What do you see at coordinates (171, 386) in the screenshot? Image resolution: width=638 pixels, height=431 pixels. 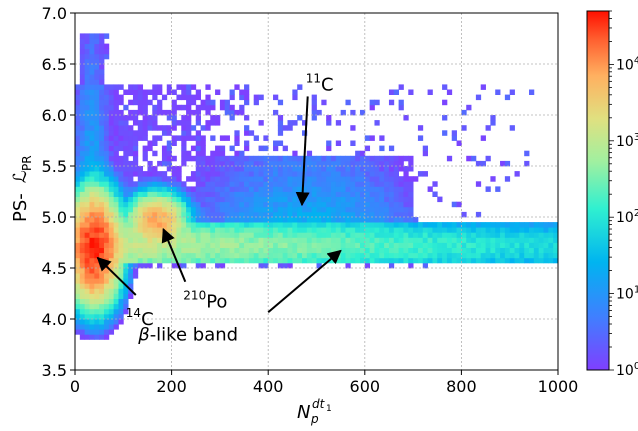 I see `x-tick-label: 200` at bounding box center [171, 386].